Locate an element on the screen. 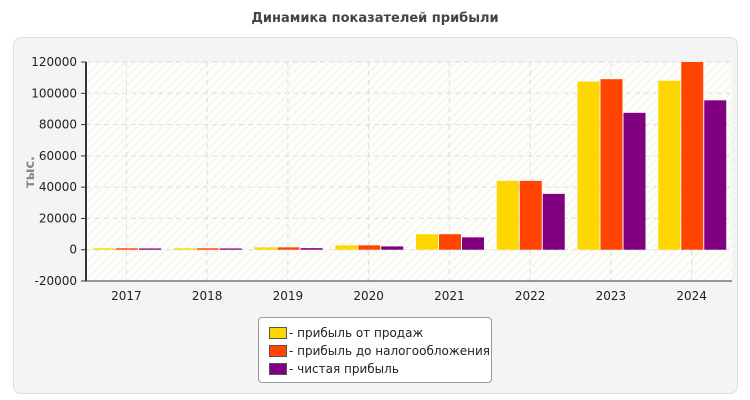 The image size is (750, 400). legend-item: - прибыль до налогообложения is located at coordinates (379, 351).